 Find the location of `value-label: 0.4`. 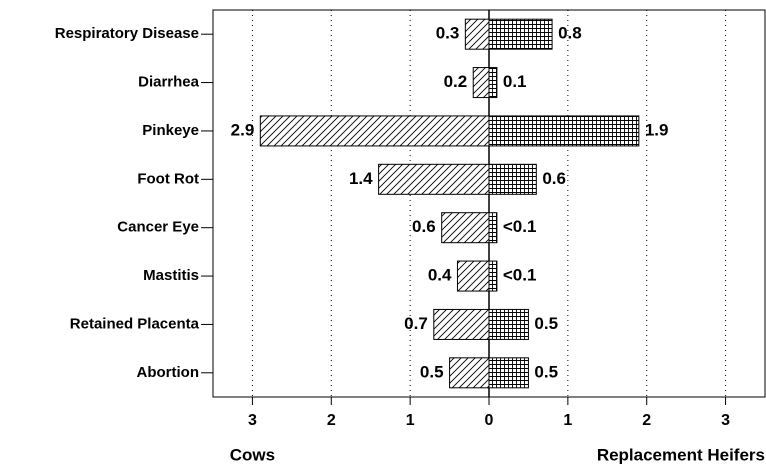

value-label: 0.4 is located at coordinates (440, 275).